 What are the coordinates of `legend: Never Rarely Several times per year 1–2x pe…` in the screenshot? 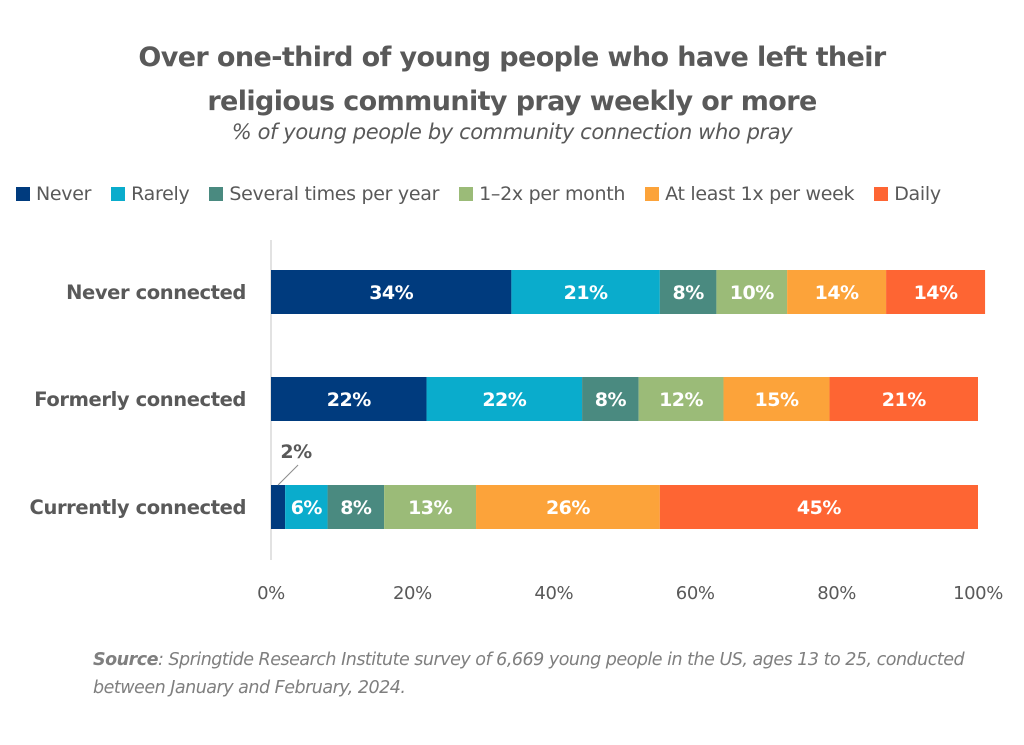 It's located at (478, 194).